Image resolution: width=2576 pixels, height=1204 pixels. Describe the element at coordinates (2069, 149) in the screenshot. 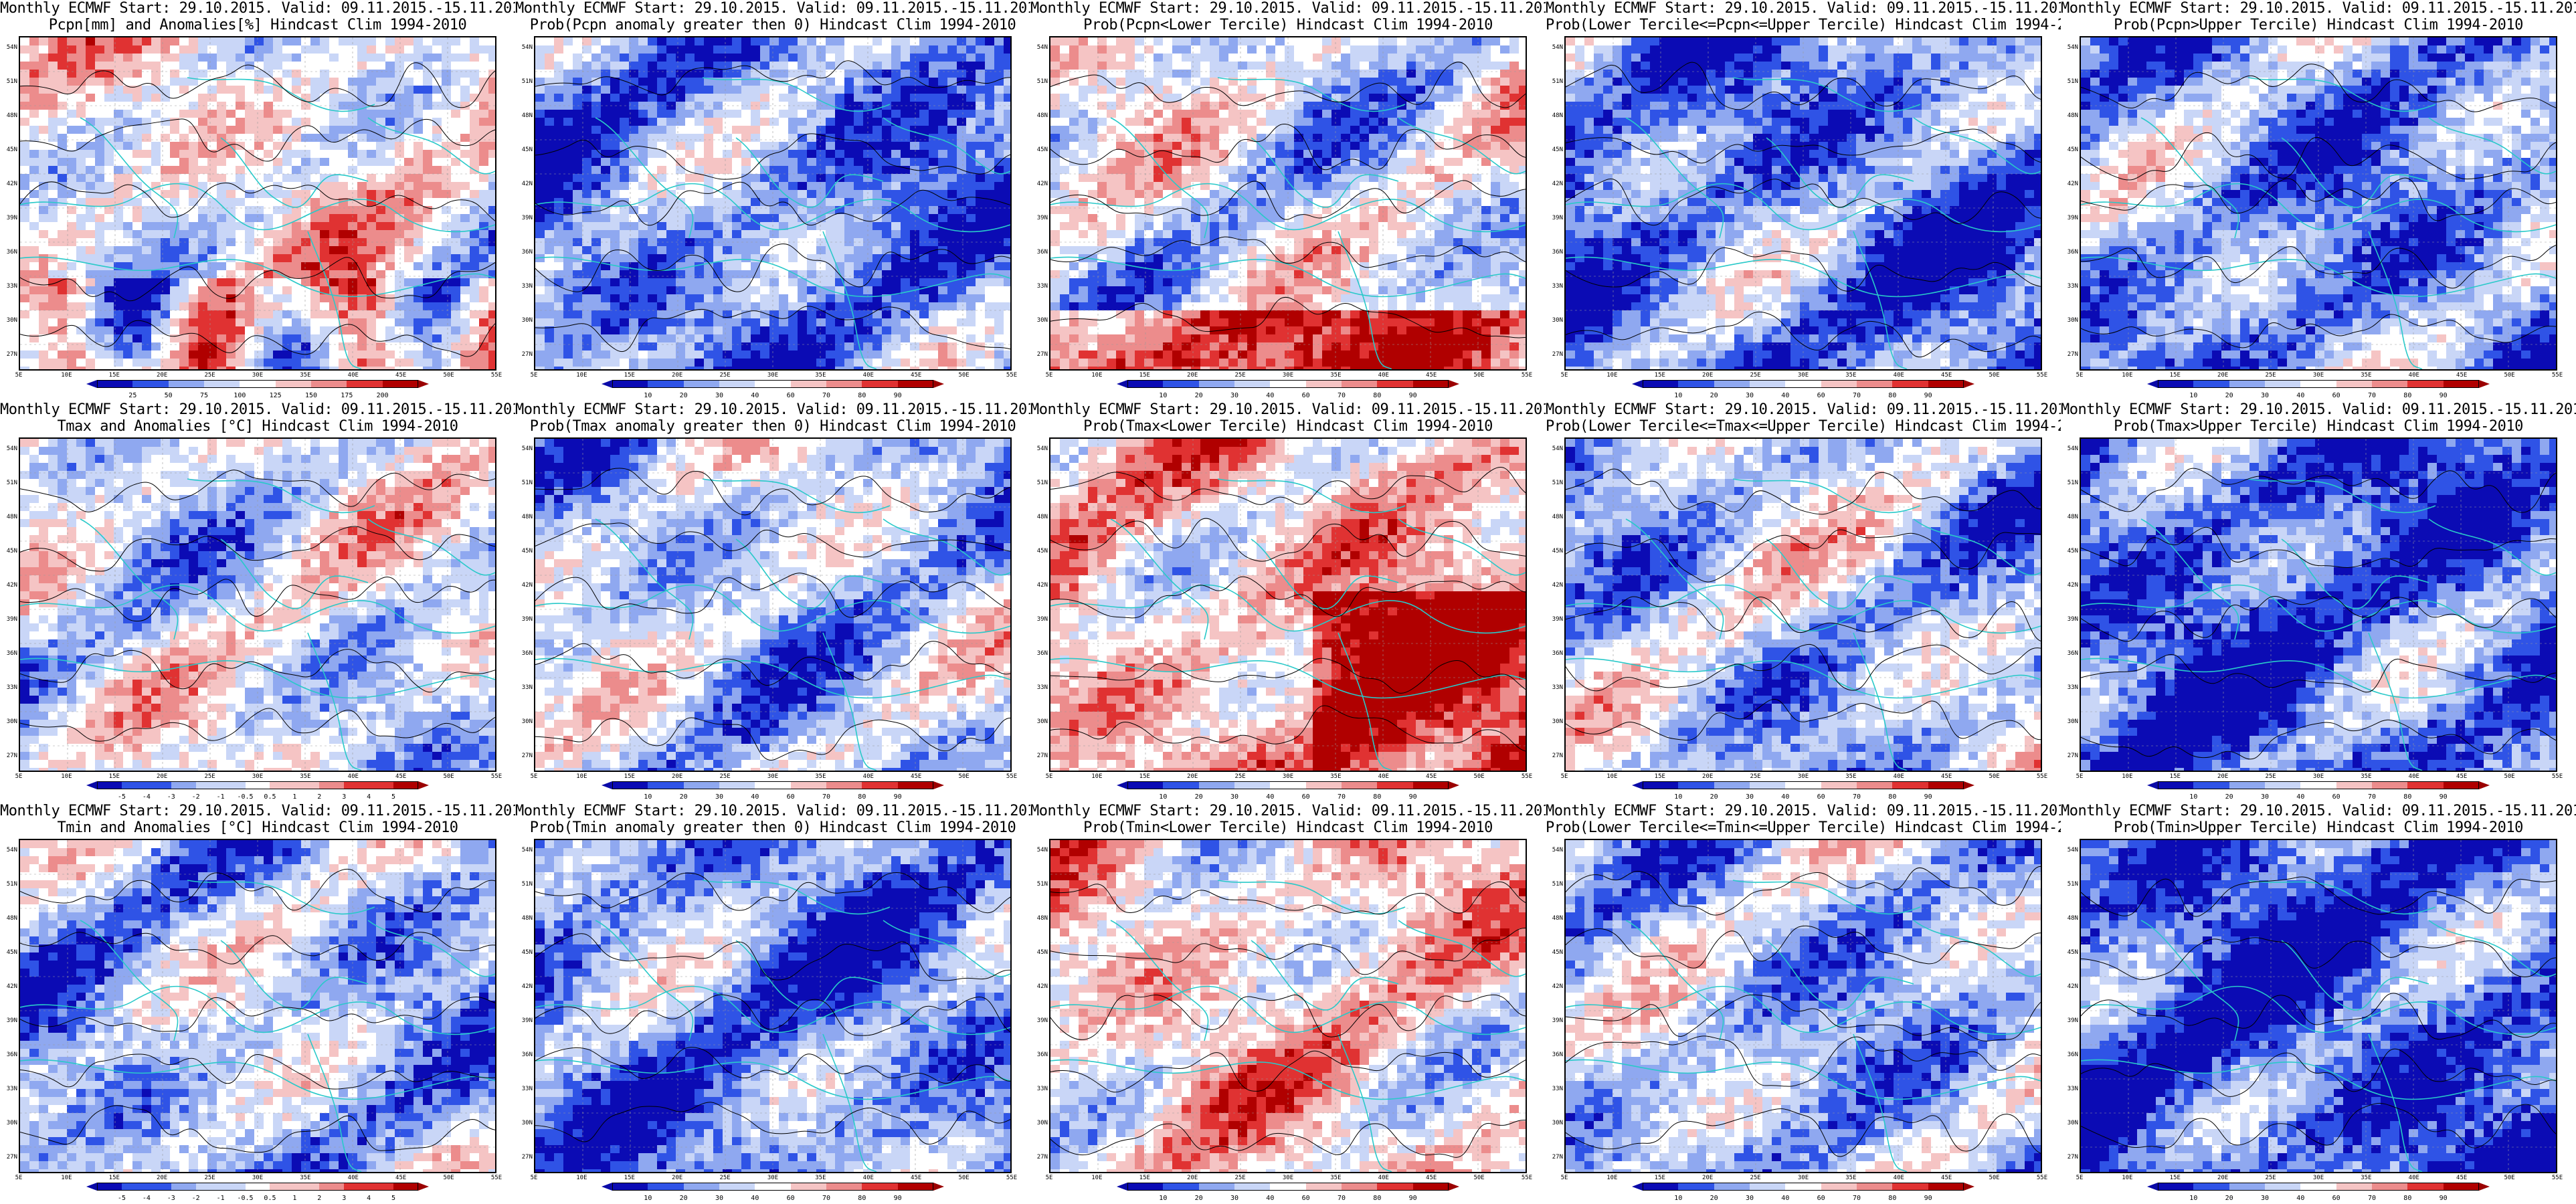

I see `latitude-label: 45N` at that location.